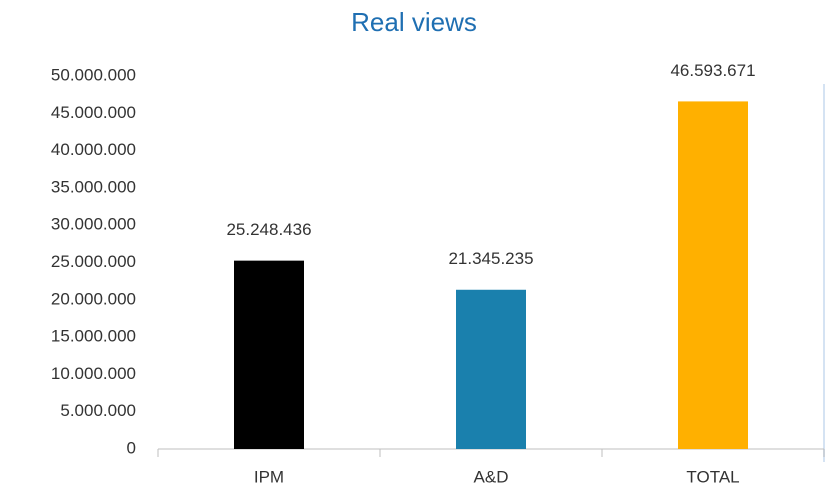  What do you see at coordinates (93, 336) in the screenshot?
I see `y-tick-label: 15.000.000` at bounding box center [93, 336].